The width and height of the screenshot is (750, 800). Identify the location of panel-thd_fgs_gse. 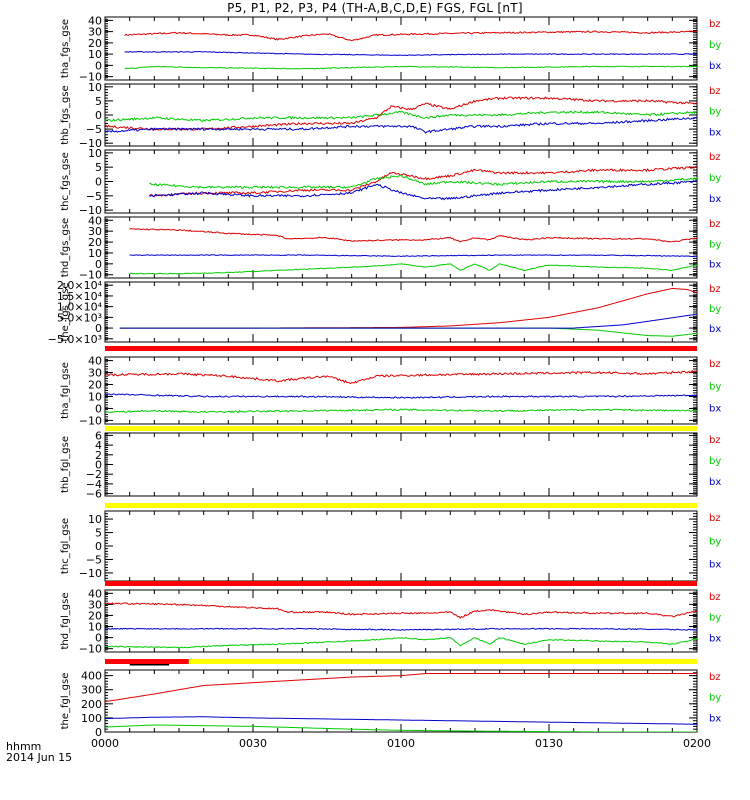
(401, 247).